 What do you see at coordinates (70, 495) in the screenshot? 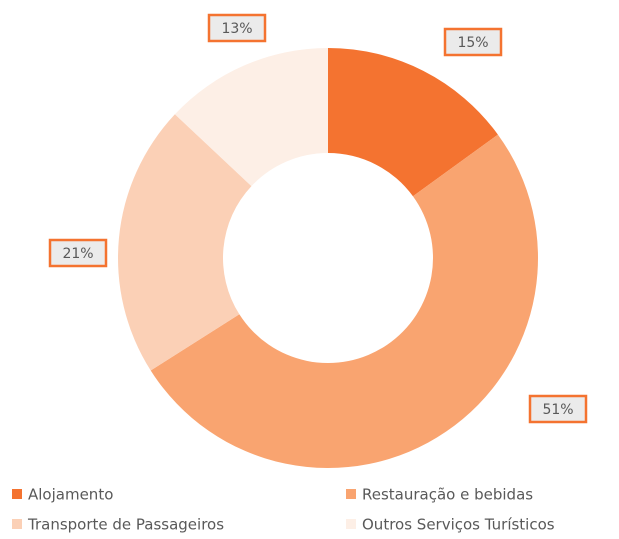
I see `legend-label: Alojamento` at bounding box center [70, 495].